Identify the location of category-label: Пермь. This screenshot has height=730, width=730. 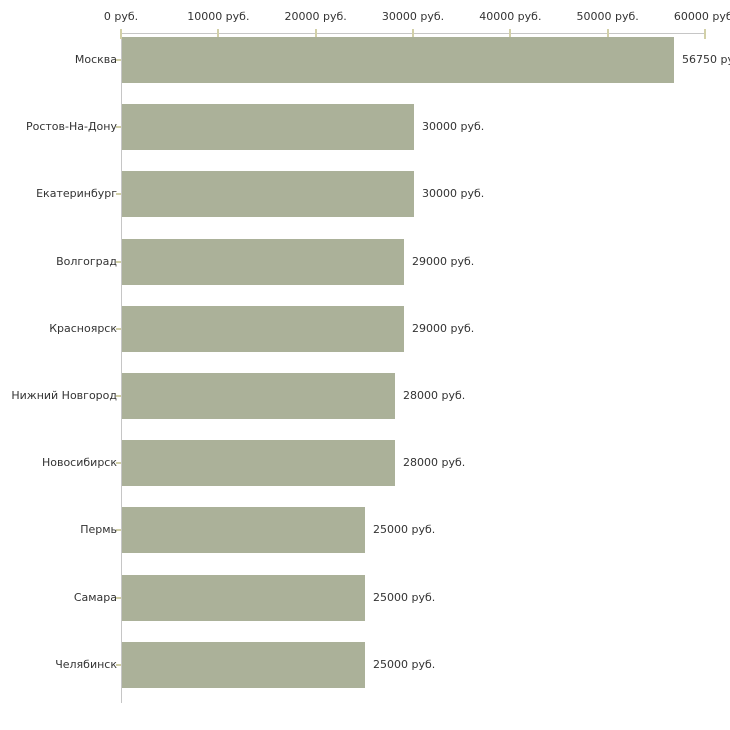
(98, 529).